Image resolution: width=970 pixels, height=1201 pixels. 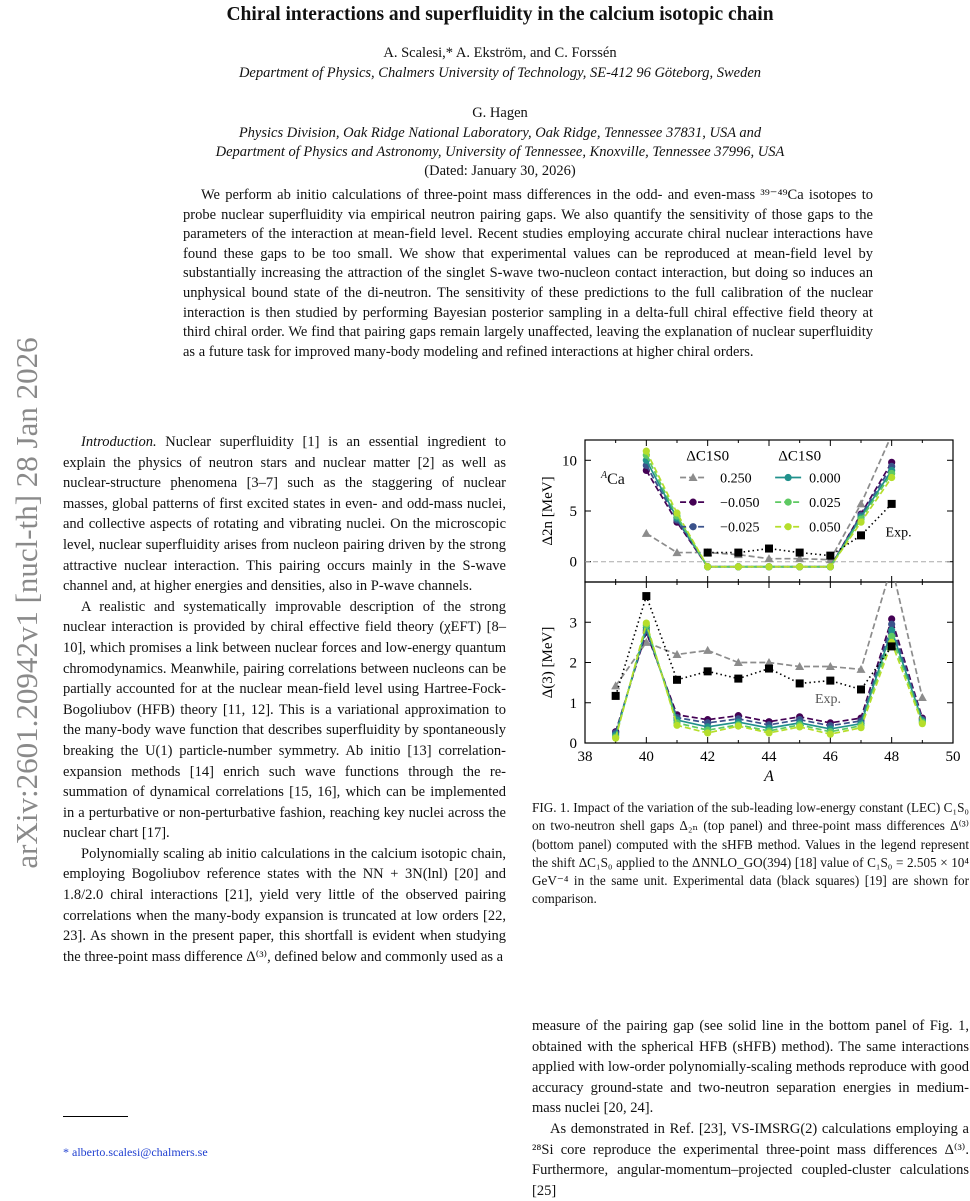 I want to click on series-line-Exp., so click(x=753, y=645).